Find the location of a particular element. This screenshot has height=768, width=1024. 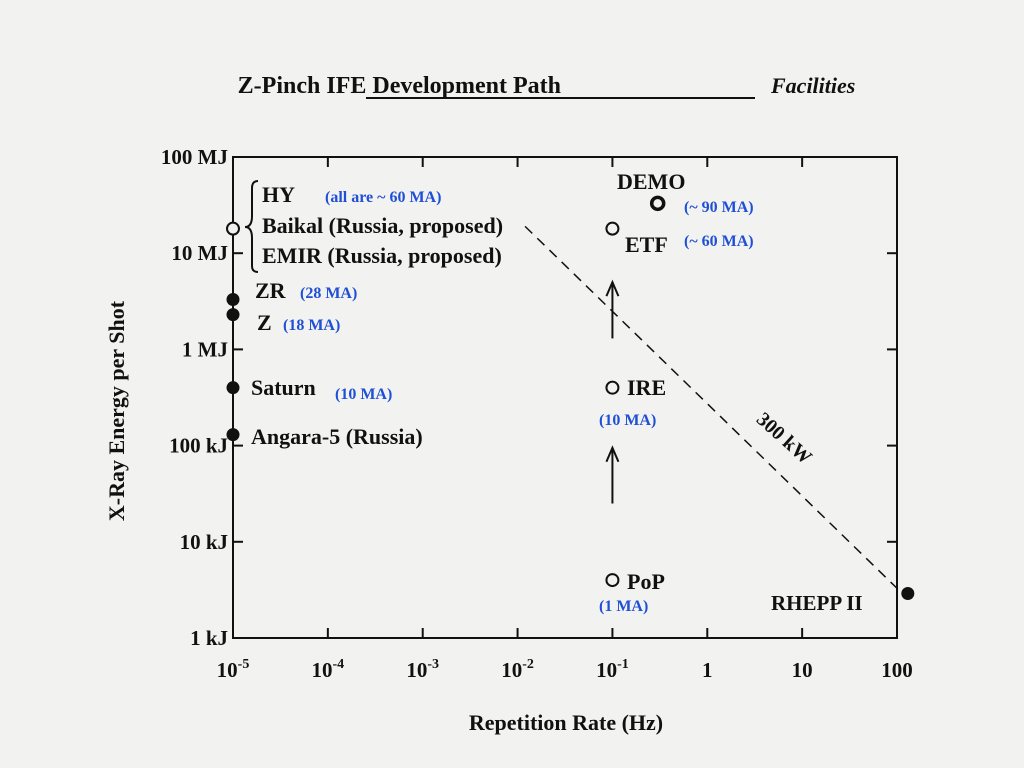

chart-title: Z-Pinch IFE Development Path is located at coordinates (399, 86).